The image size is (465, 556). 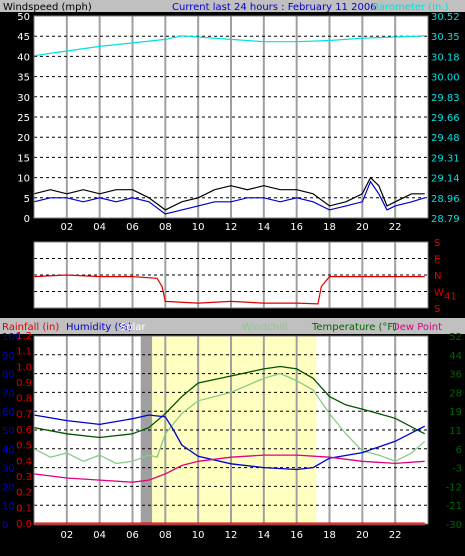 What do you see at coordinates (439, 293) in the screenshot?
I see `direction-y-tick: W` at bounding box center [439, 293].